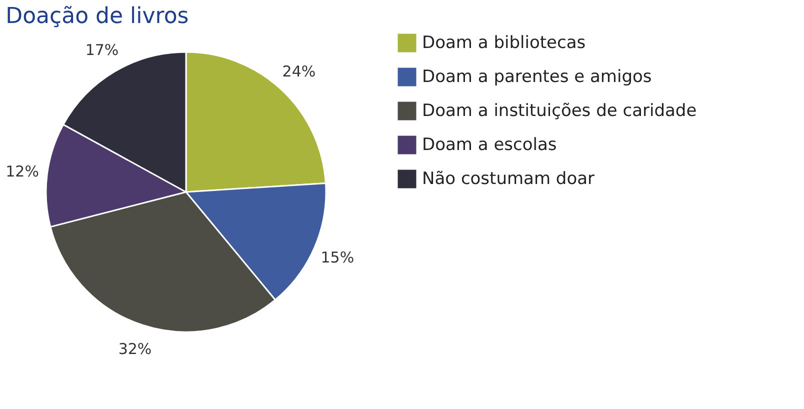 Image resolution: width=804 pixels, height=409 pixels. Describe the element at coordinates (489, 145) in the screenshot. I see `legend-label: Doam a escolas` at that location.